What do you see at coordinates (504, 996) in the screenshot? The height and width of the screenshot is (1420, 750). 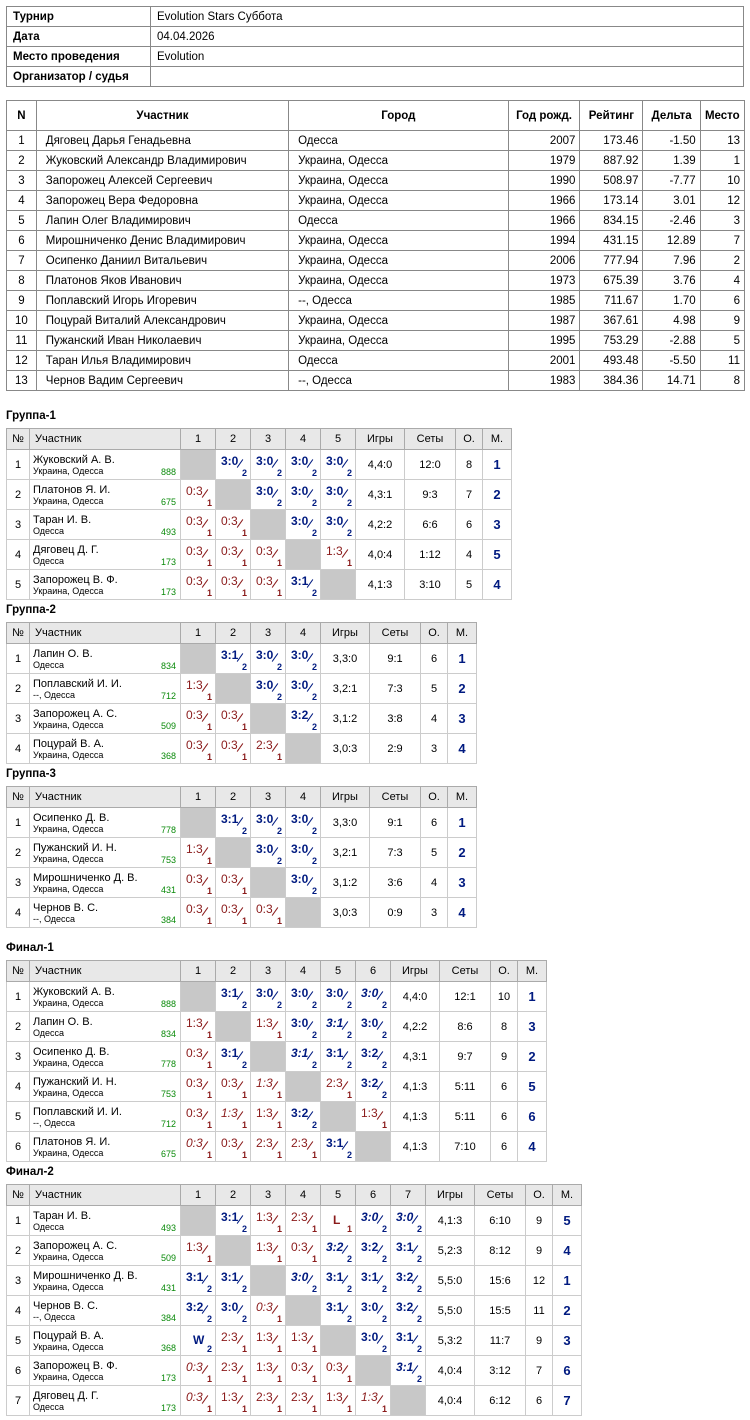 I see `player-points: 10` at bounding box center [504, 996].